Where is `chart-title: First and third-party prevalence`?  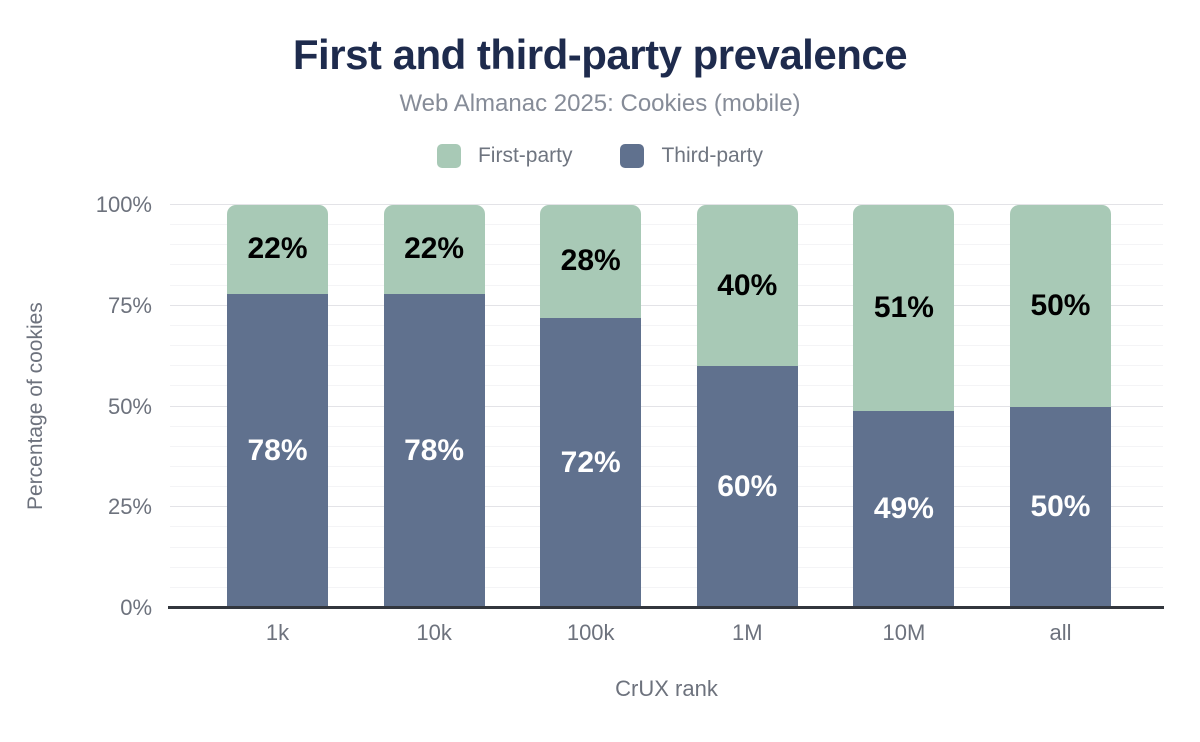 chart-title: First and third-party prevalence is located at coordinates (600, 54).